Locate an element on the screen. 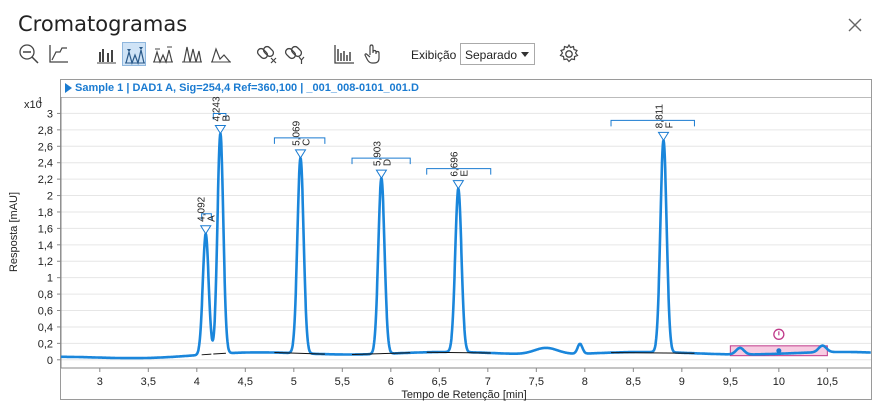  chart-compare-icon is located at coordinates (344, 54).